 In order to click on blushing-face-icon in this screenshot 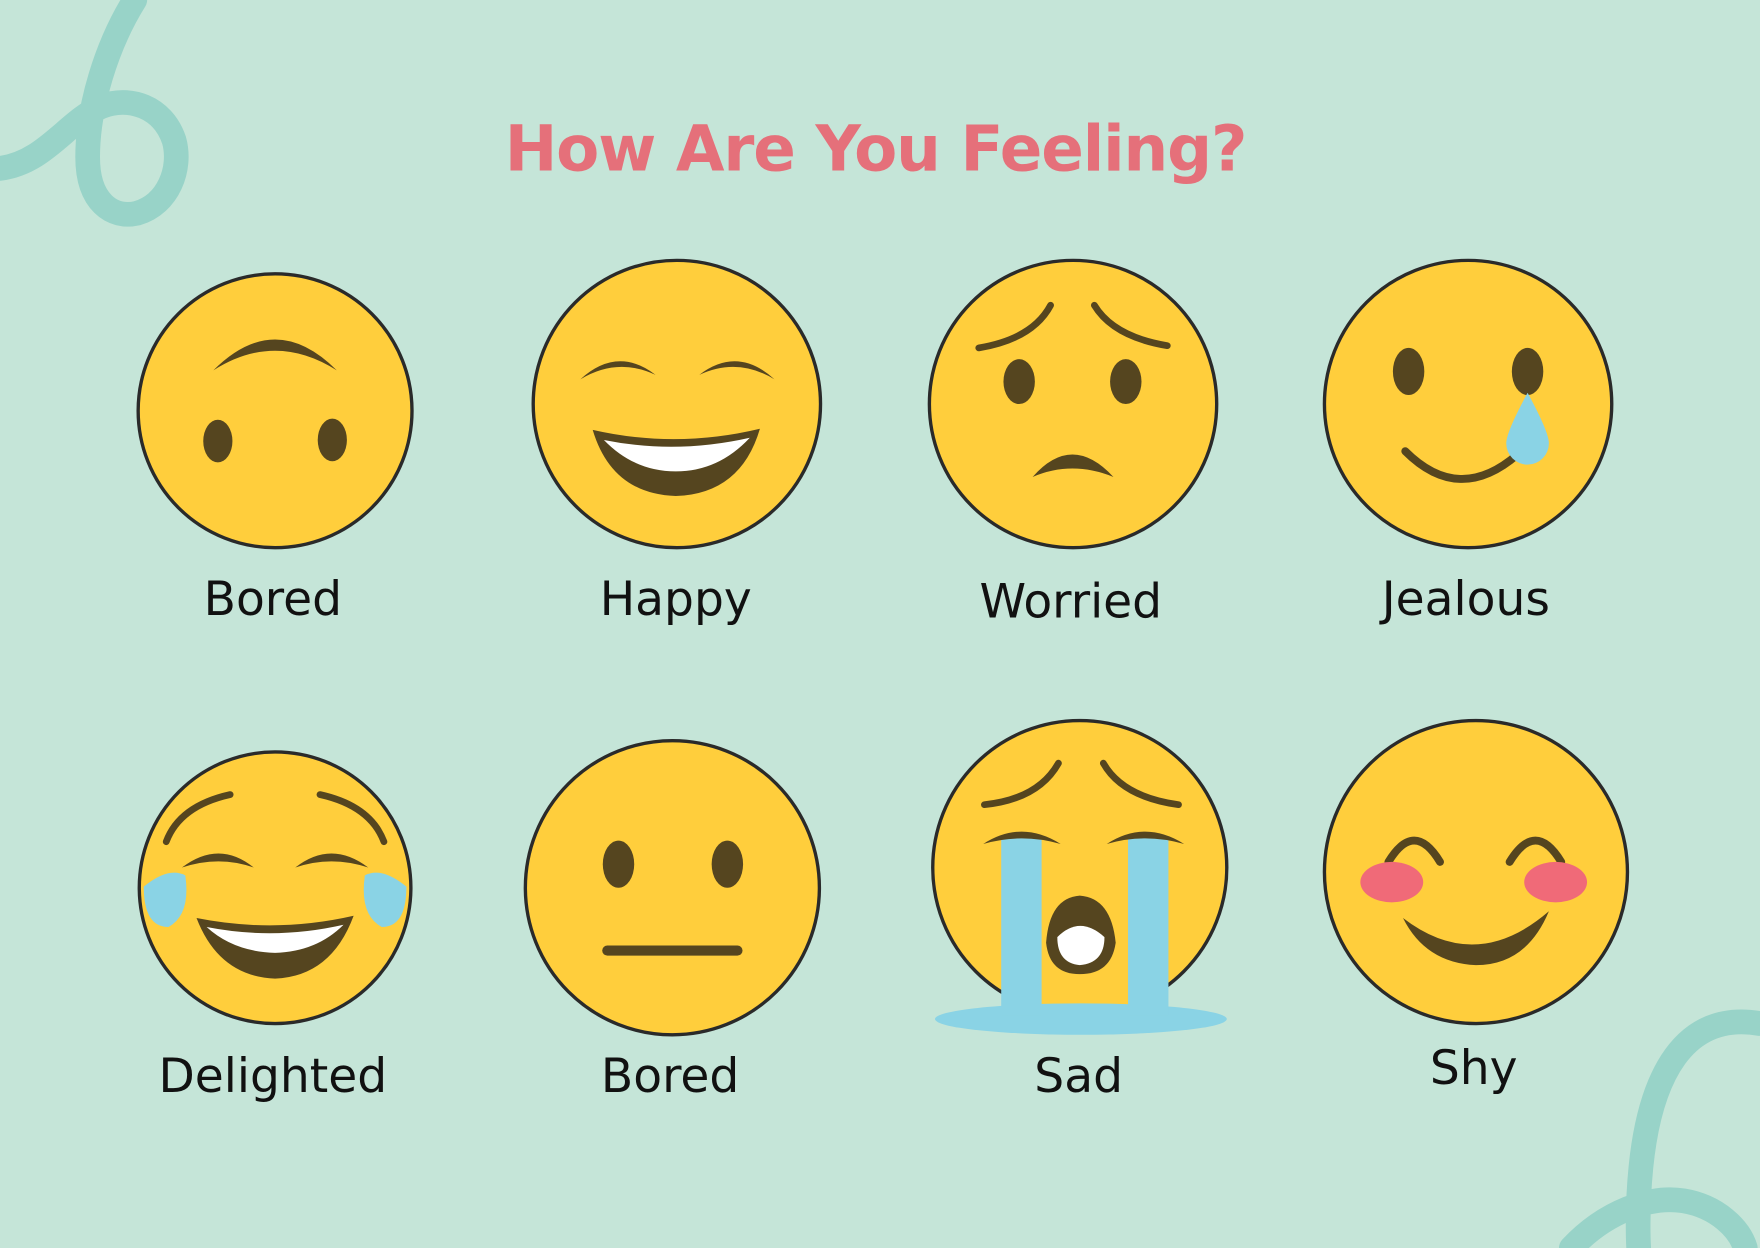, I will do `click(1476, 872)`.